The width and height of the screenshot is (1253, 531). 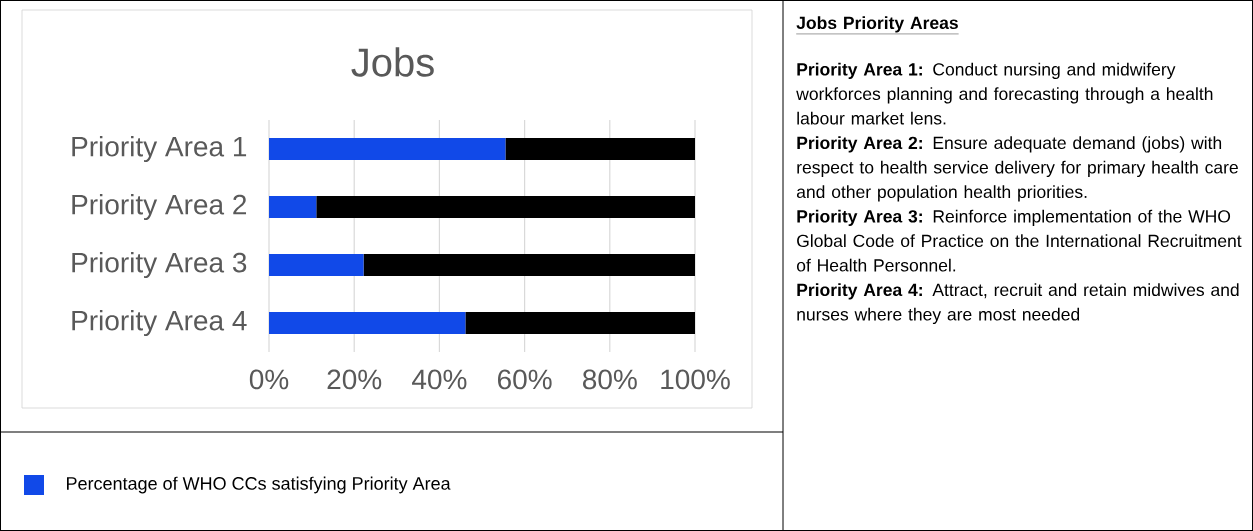 What do you see at coordinates (1018, 304) in the screenshot?
I see `text: Priority Area 4: Attract, recruit and retain midwives and nurses where they are most needed` at bounding box center [1018, 304].